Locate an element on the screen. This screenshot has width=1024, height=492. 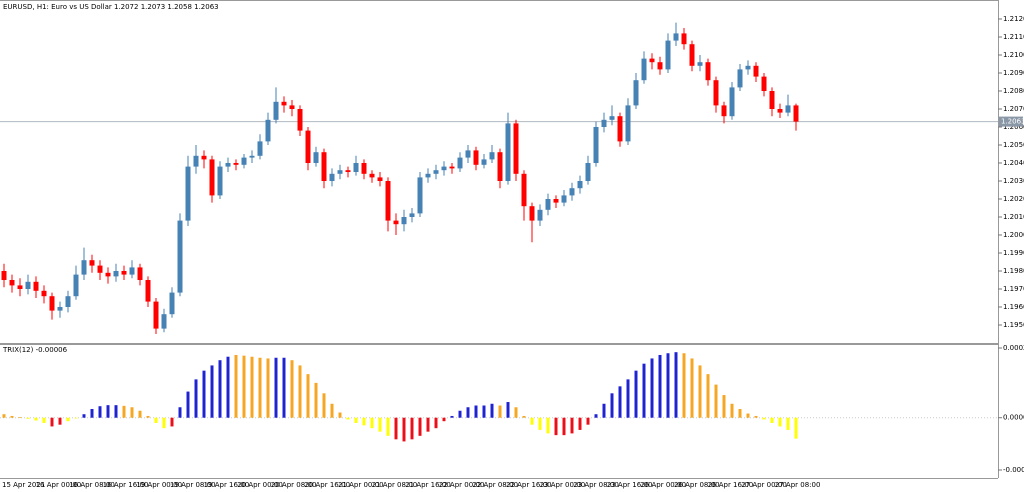
y-tick-label: 1.2090 is located at coordinates (1013, 73).